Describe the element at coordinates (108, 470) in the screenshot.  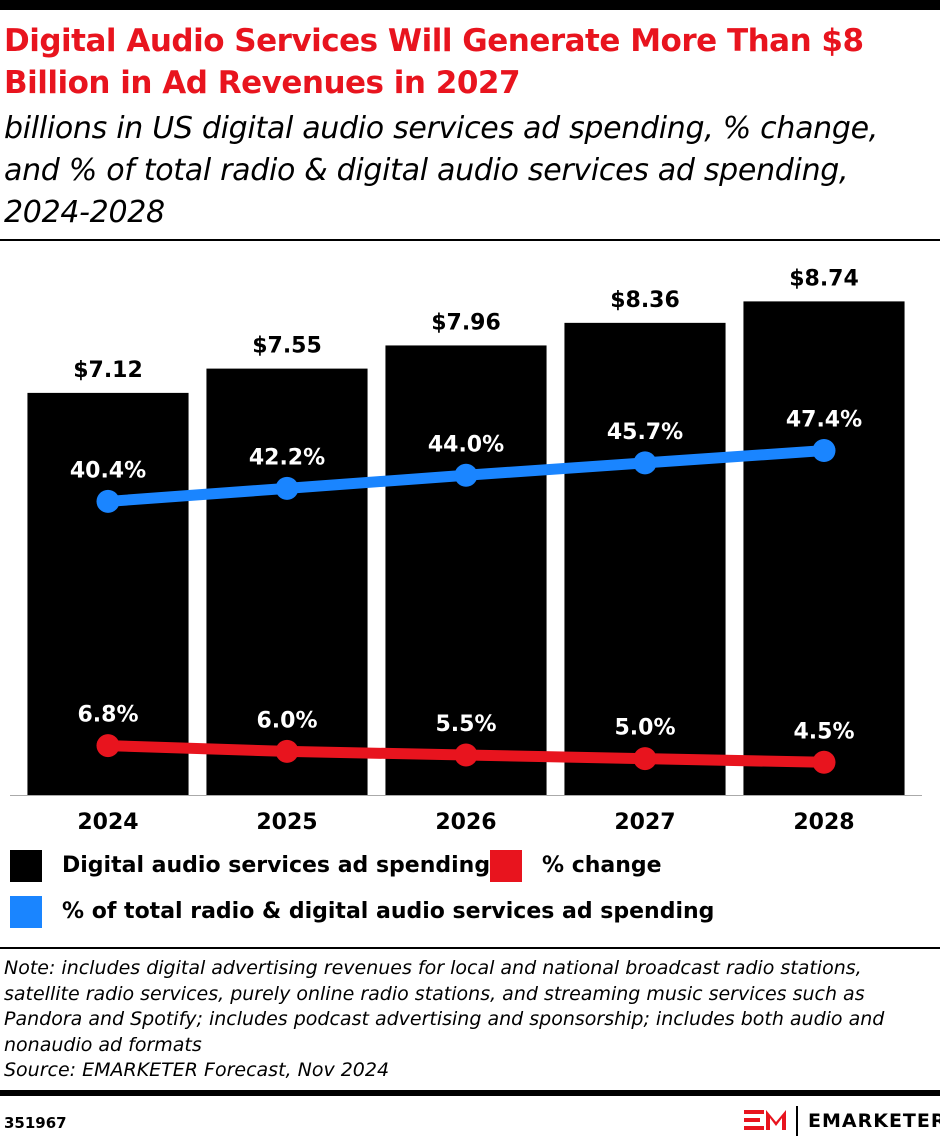
I see `line-value-label: 40.4%` at that location.